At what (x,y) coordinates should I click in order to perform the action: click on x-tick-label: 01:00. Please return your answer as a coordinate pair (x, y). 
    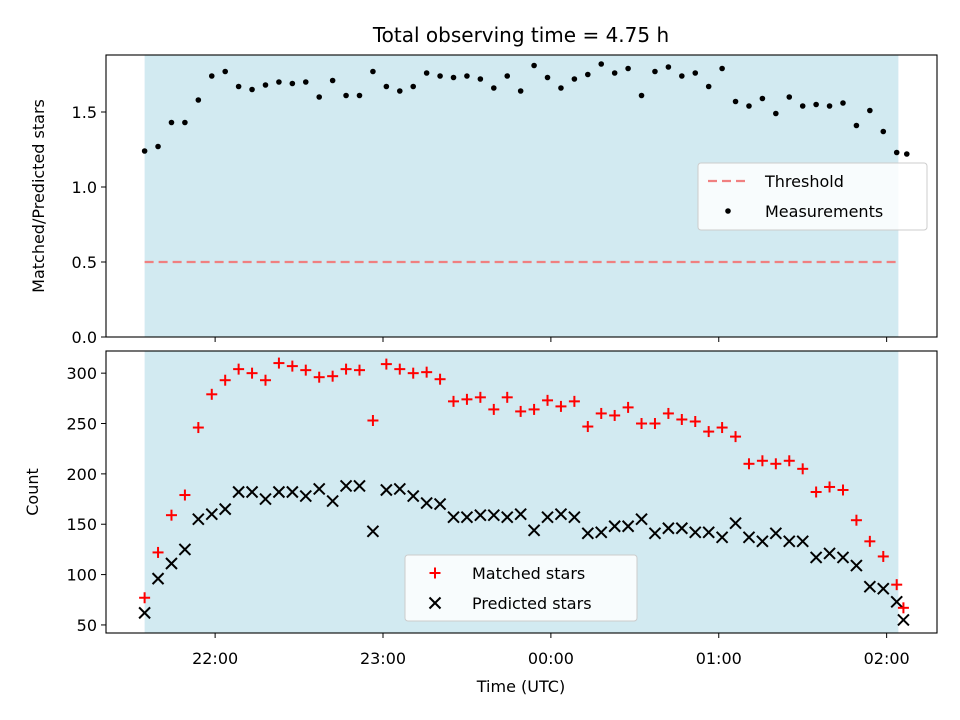
    Looking at the image, I should click on (719, 658).